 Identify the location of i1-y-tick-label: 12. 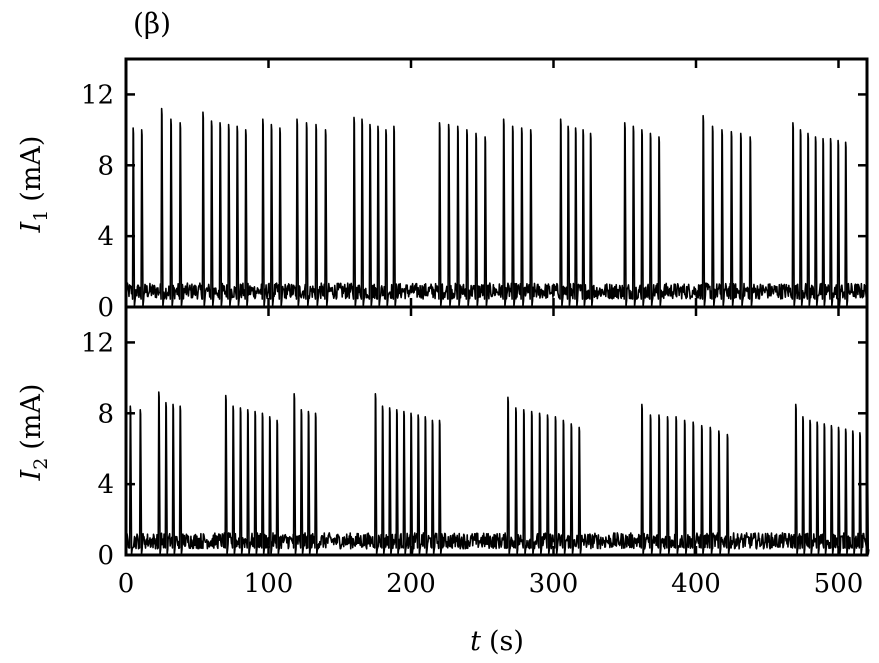
(97, 95).